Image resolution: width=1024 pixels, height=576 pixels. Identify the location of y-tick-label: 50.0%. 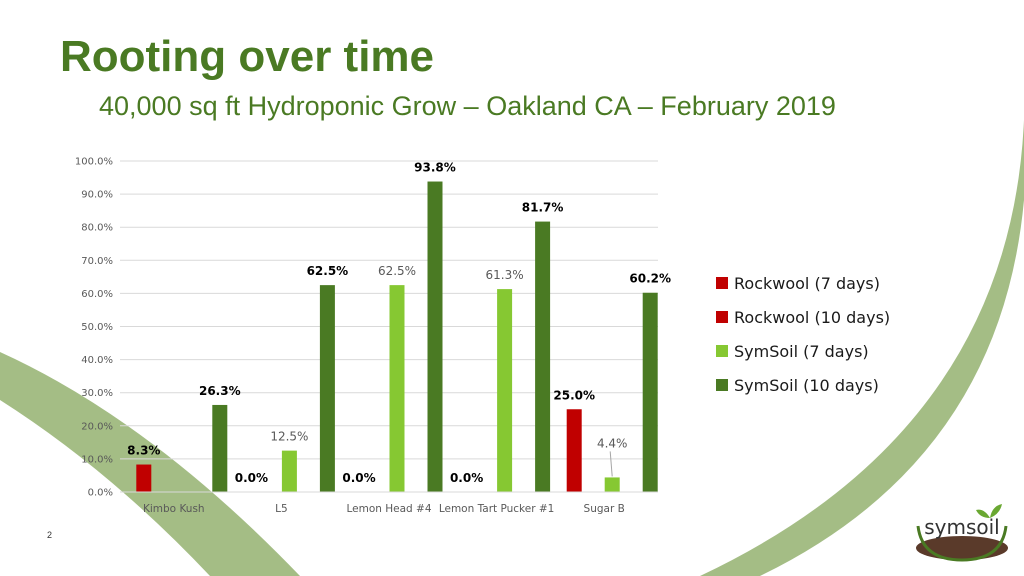
(97, 327).